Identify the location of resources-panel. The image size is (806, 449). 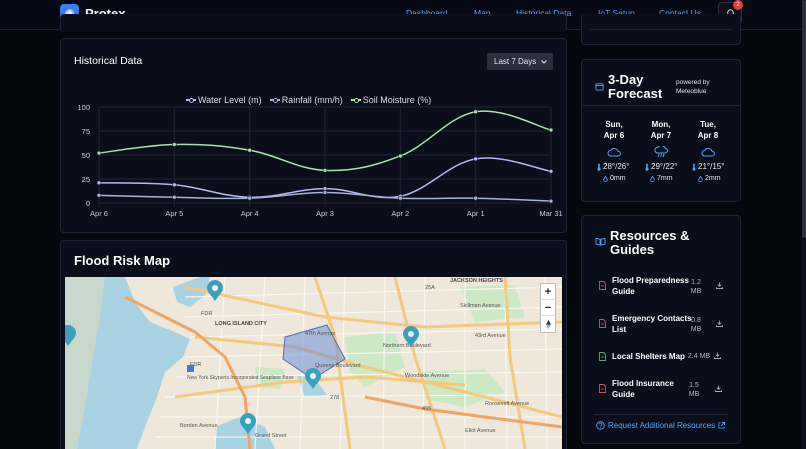
(661, 329).